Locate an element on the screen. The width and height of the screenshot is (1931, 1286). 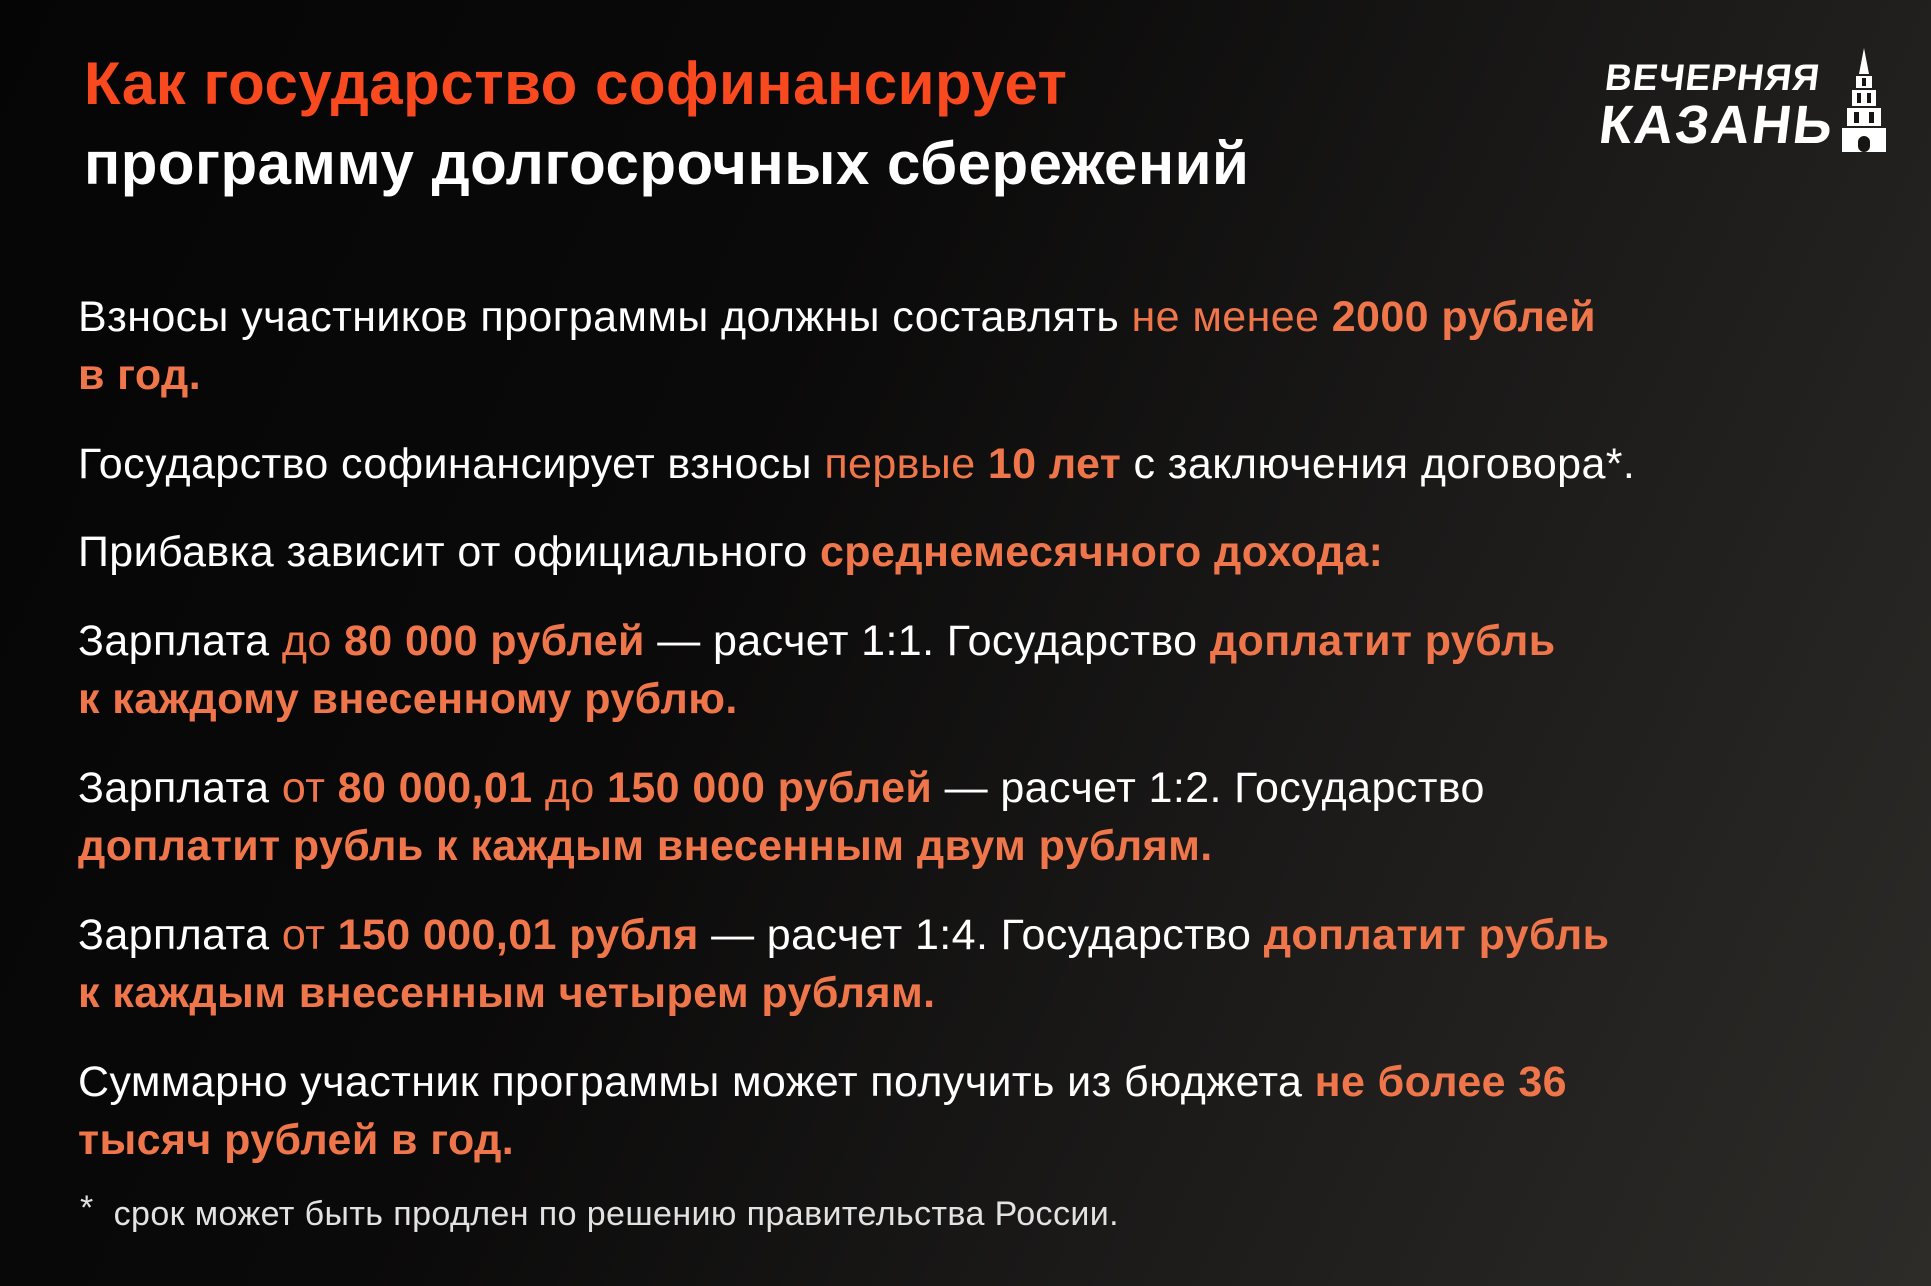
text-segment: к каждым внесенным четырем рублям. is located at coordinates (507, 993).